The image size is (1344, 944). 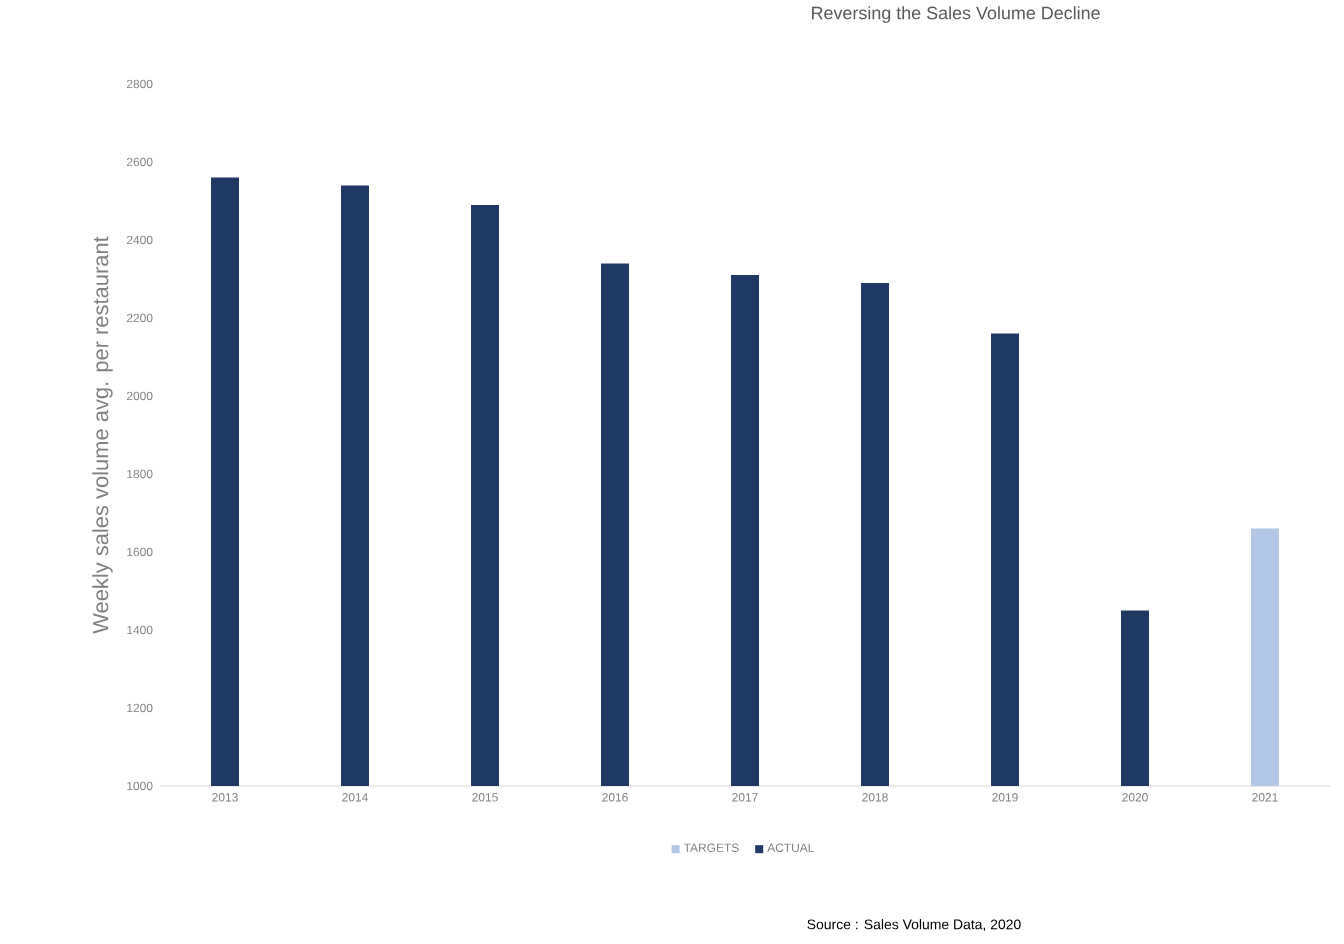 I want to click on y-axis-title: Weekly sales volume avg. per restaurant, so click(x=102, y=435).